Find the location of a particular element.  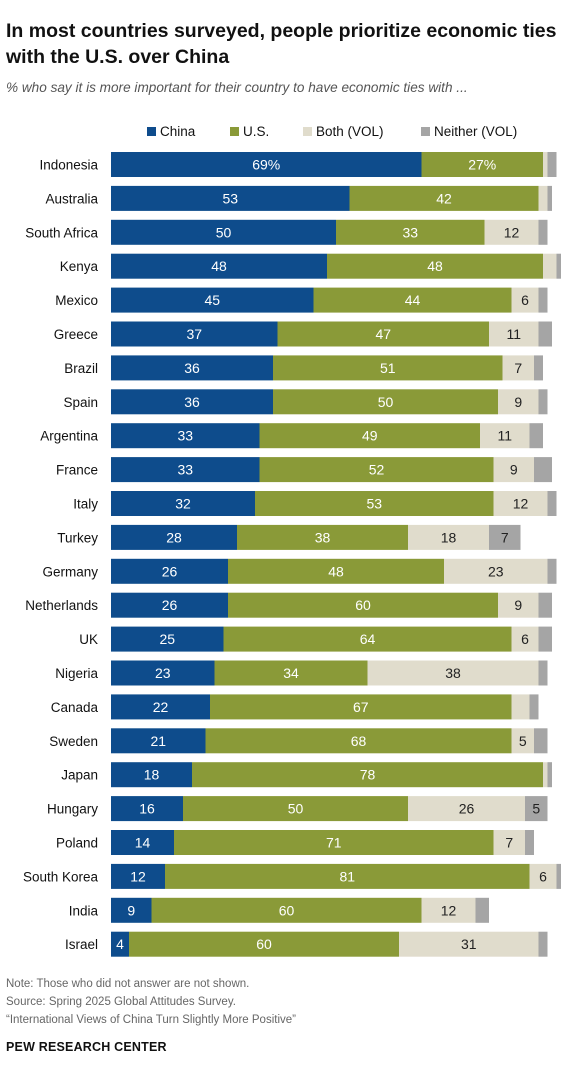

legend-label-china: China is located at coordinates (178, 131).